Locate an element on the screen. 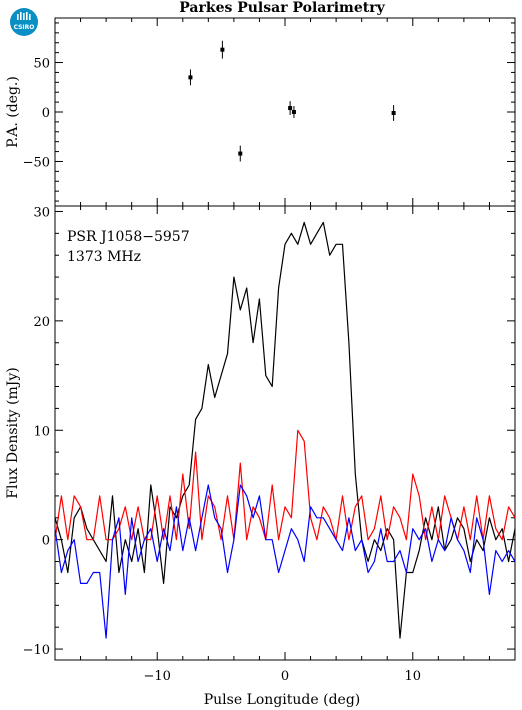  pa-y-tick-label: −50 is located at coordinates (36, 162).